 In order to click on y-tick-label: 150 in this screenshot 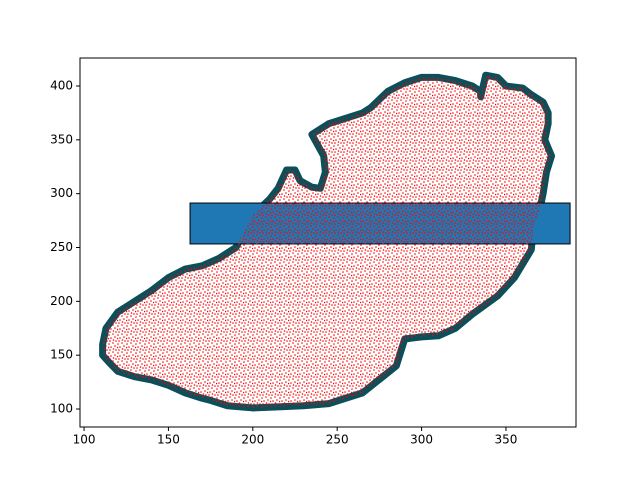, I will do `click(61, 355)`.